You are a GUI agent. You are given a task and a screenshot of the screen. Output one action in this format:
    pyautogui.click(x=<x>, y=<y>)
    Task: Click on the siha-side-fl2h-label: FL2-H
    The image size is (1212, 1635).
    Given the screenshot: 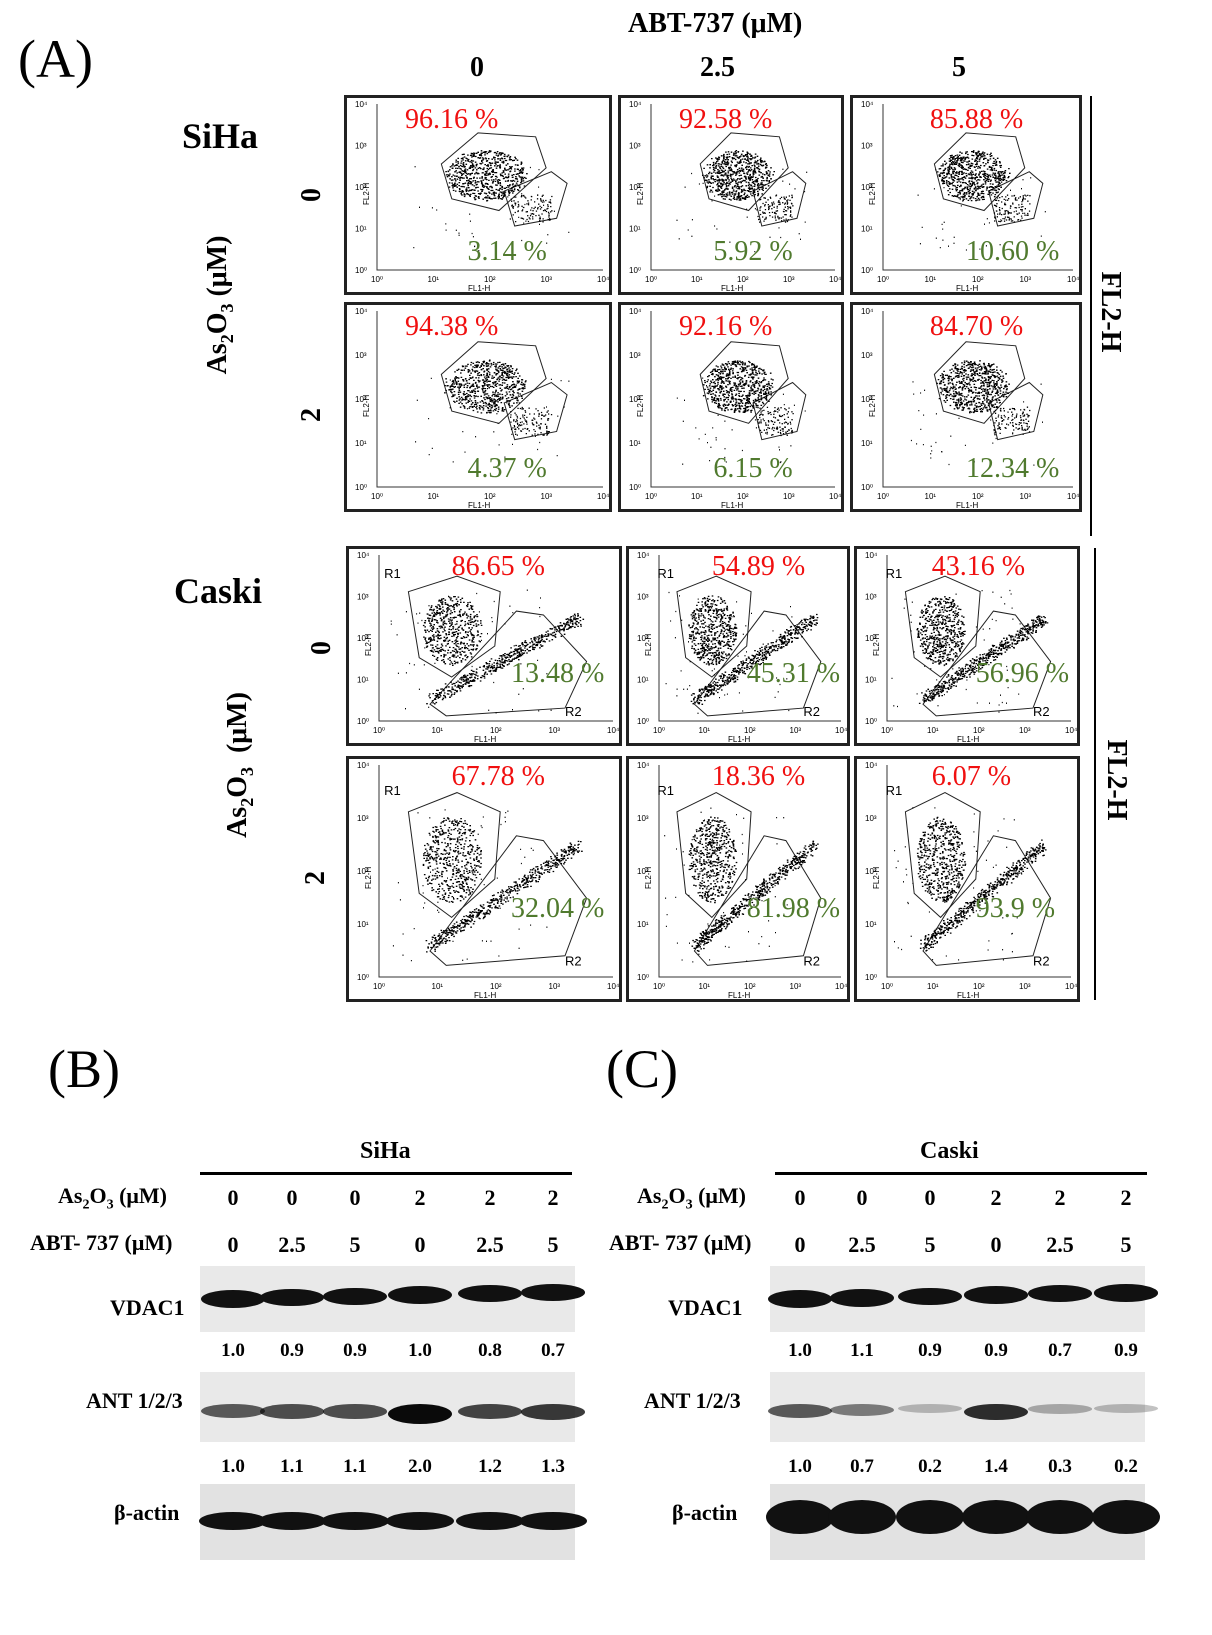 What is the action you would take?
    pyautogui.click(x=1110, y=312)
    